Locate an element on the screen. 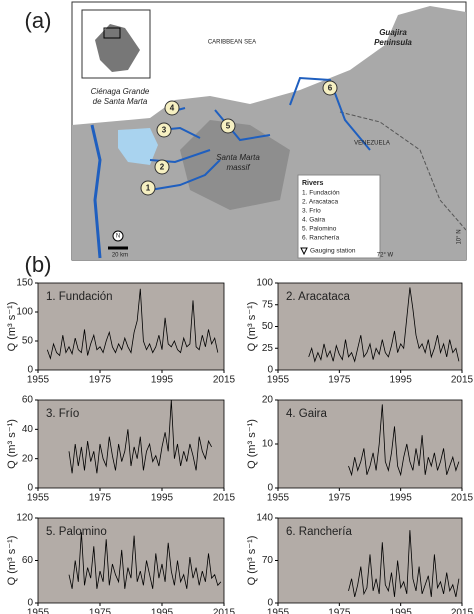 Image resolution: width=474 pixels, height=614 pixels. y-tick-label: 40 is located at coordinates (28, 429).